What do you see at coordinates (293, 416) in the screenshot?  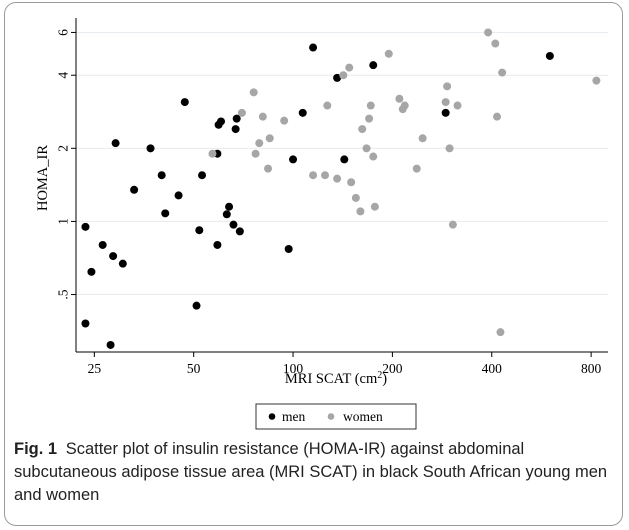 I see `legend-label-men: men` at bounding box center [293, 416].